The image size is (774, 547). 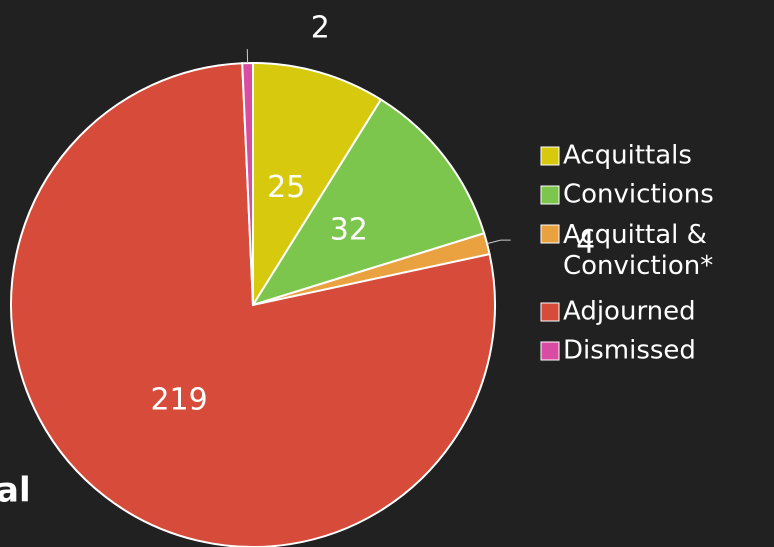 I want to click on legend-label: Acquittals, so click(x=627, y=156).